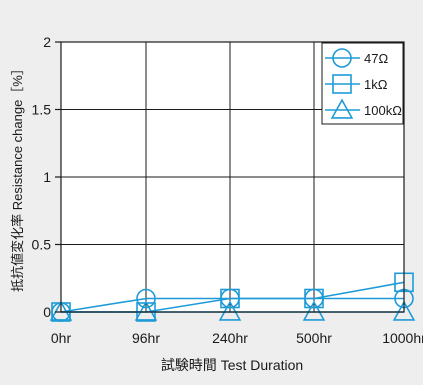 This screenshot has width=423, height=385. What do you see at coordinates (314, 338) in the screenshot?
I see `x-tick-label: 500hr` at bounding box center [314, 338].